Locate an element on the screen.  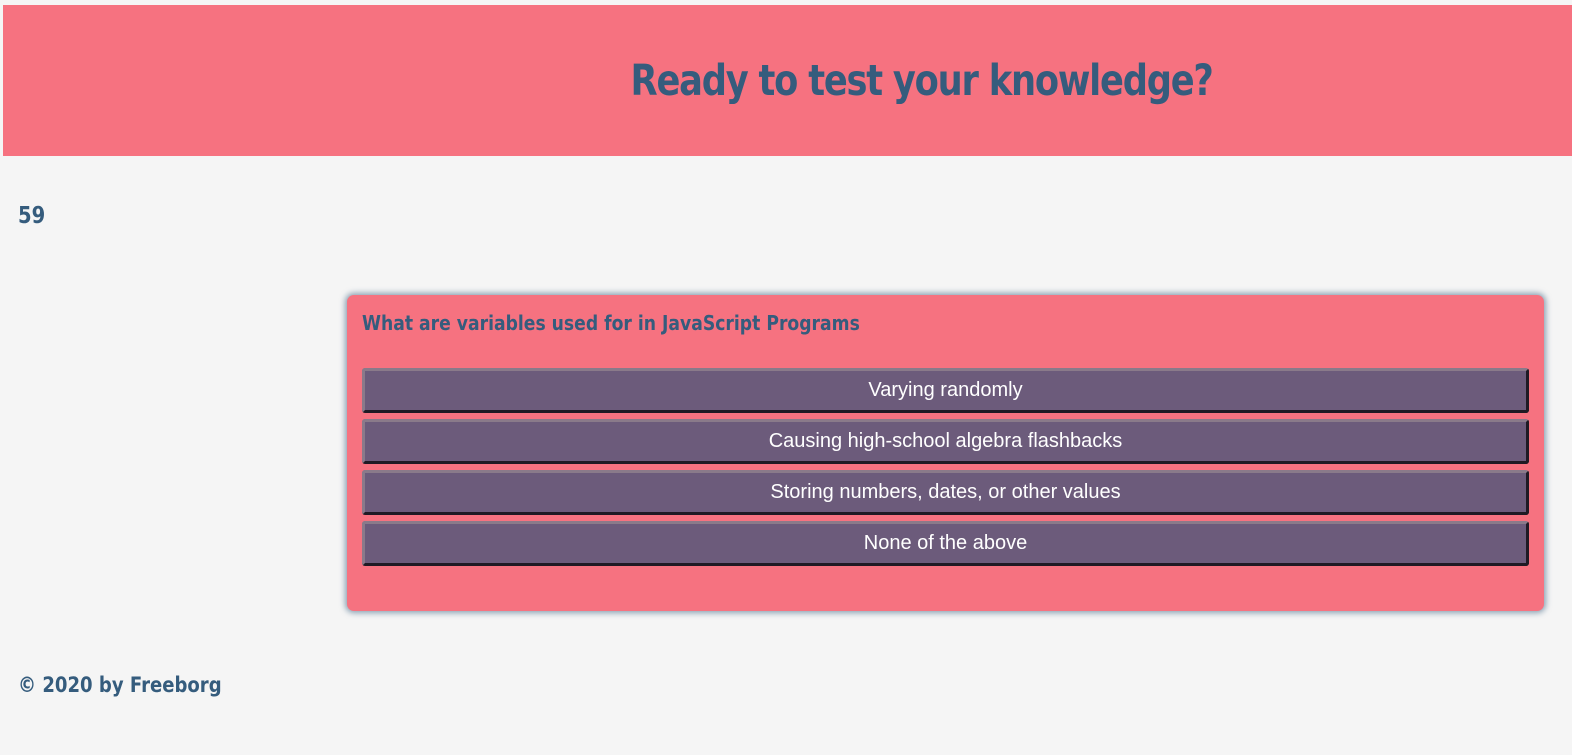
page-title: Ready to test your knowledge? is located at coordinates (921, 80).